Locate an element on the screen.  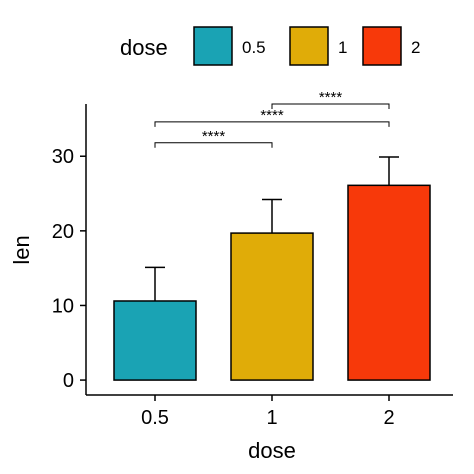
legend-item-0.5: 0.5 is located at coordinates (229, 46).